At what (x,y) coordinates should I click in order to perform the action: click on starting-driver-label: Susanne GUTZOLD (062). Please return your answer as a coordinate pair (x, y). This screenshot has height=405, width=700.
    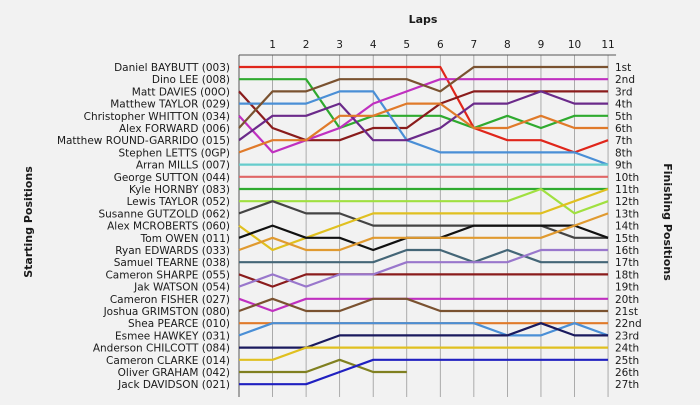
    Looking at the image, I should click on (164, 214).